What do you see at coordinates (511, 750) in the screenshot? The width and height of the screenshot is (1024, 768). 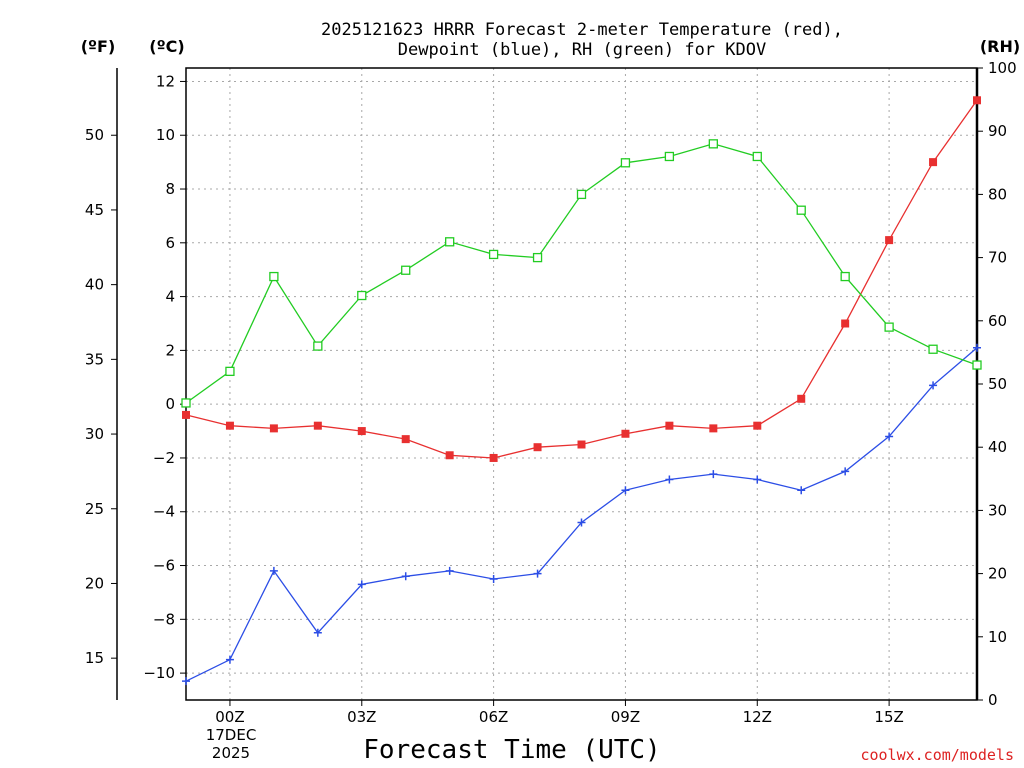 I see `x-axis-title: Forecast Time (UTC)` at bounding box center [511, 750].